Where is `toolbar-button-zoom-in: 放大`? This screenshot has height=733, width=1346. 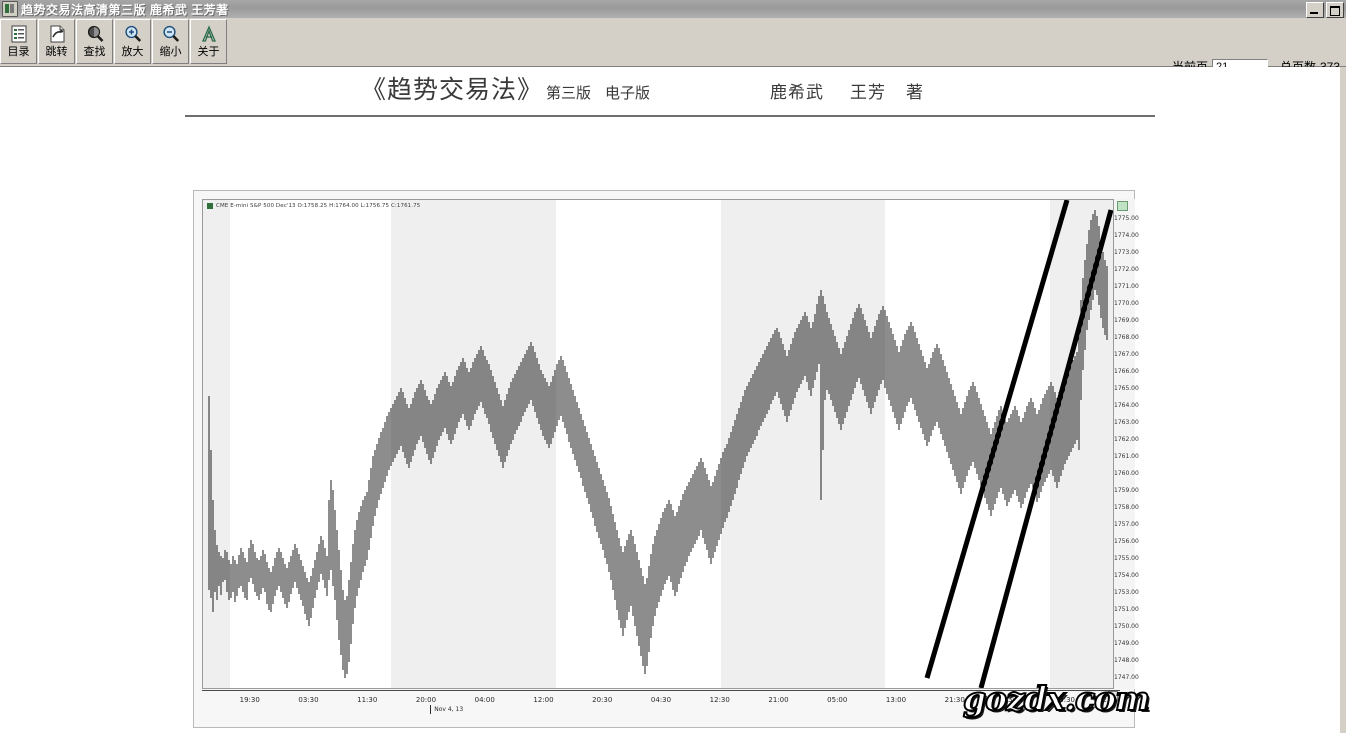
toolbar-button-zoom-in: 放大 is located at coordinates (132, 41).